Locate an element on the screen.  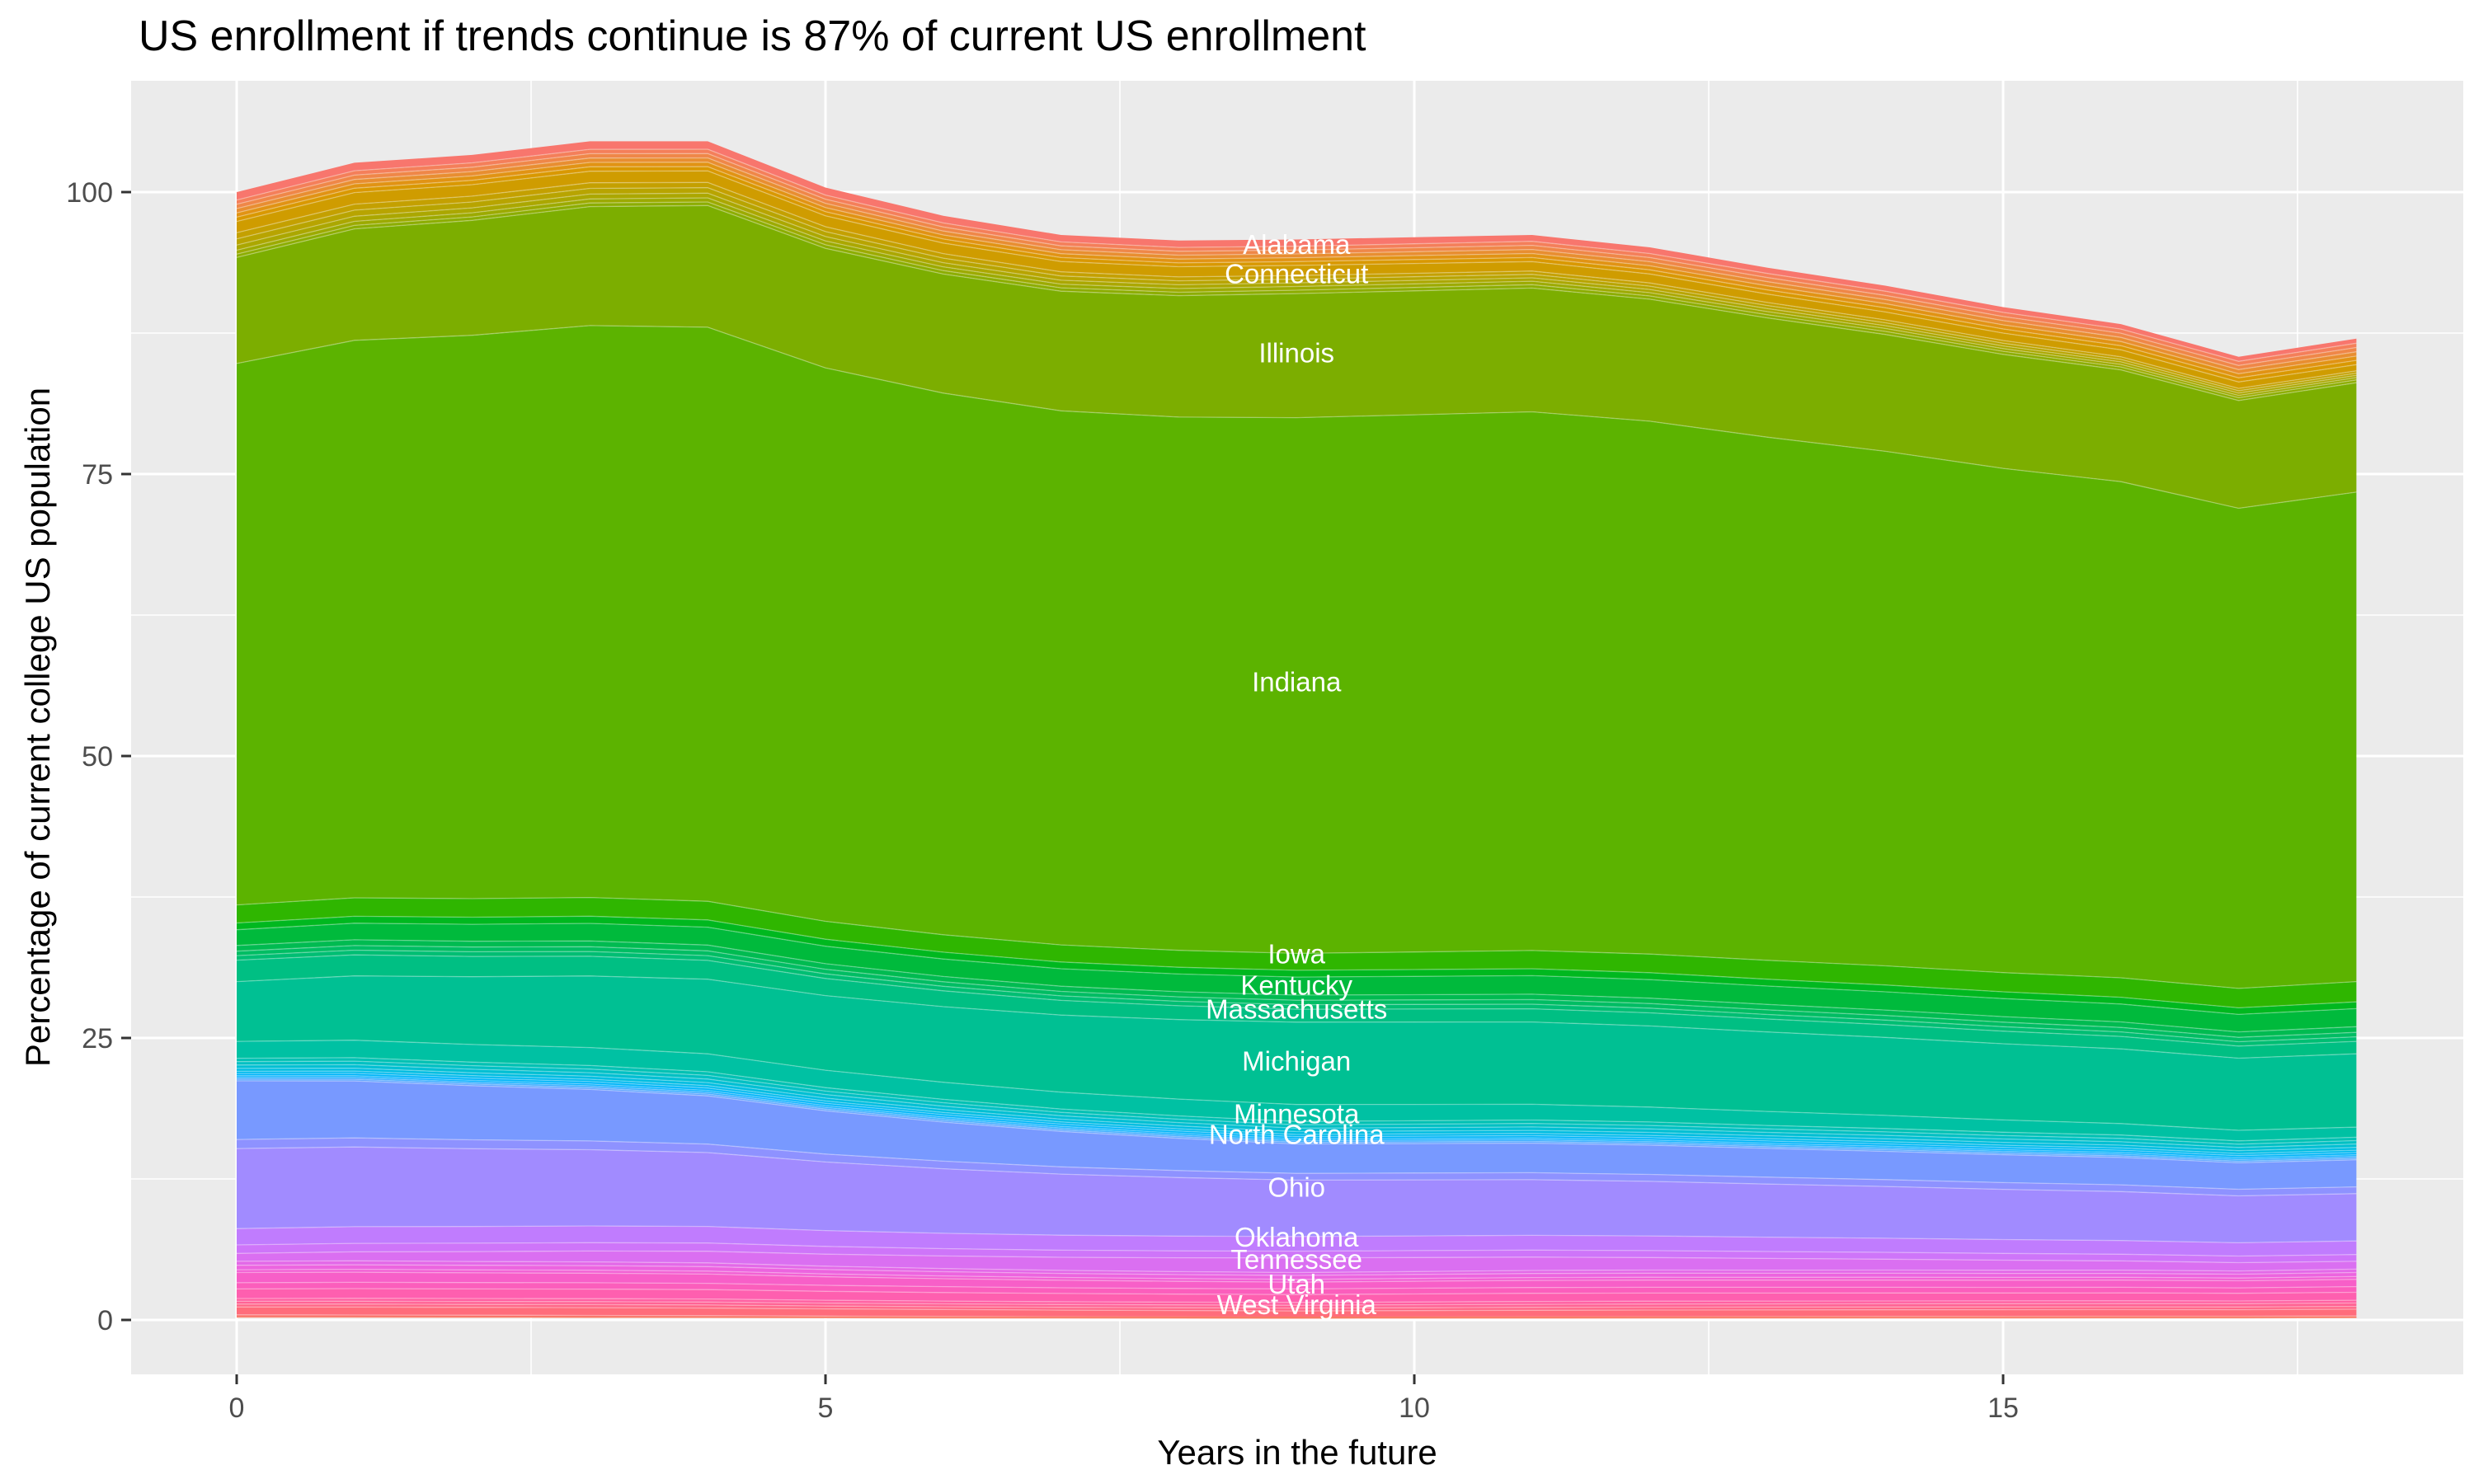
state-label-iowa: Iowa is located at coordinates (1296, 953).